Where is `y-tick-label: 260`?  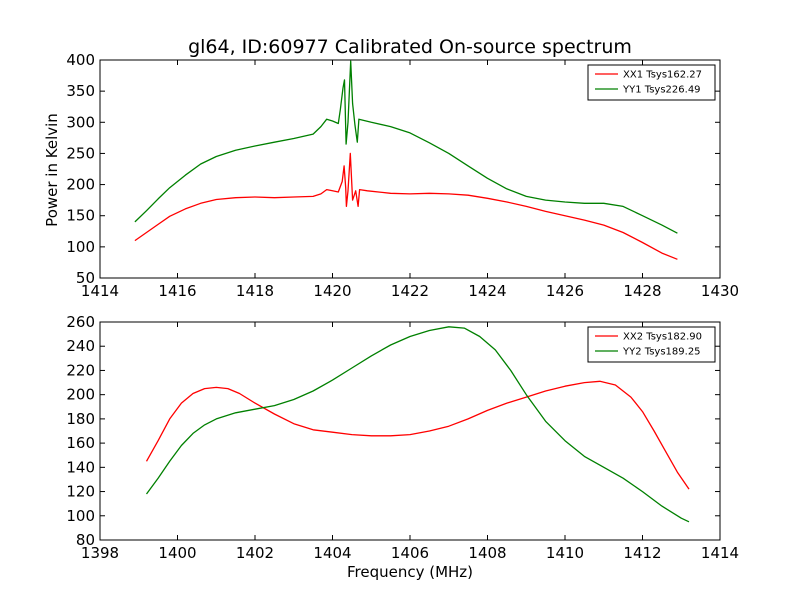 y-tick-label: 260 is located at coordinates (80, 322).